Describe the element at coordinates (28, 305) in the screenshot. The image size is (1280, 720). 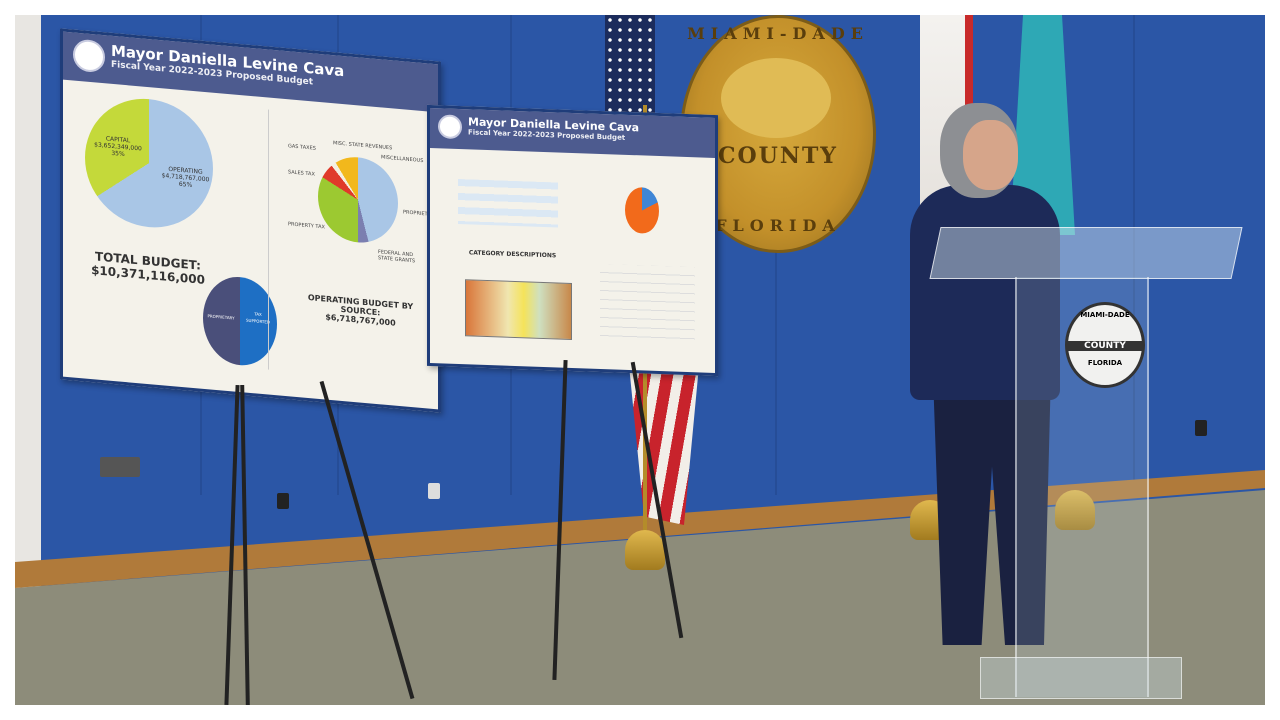
I see `side-wall` at that location.